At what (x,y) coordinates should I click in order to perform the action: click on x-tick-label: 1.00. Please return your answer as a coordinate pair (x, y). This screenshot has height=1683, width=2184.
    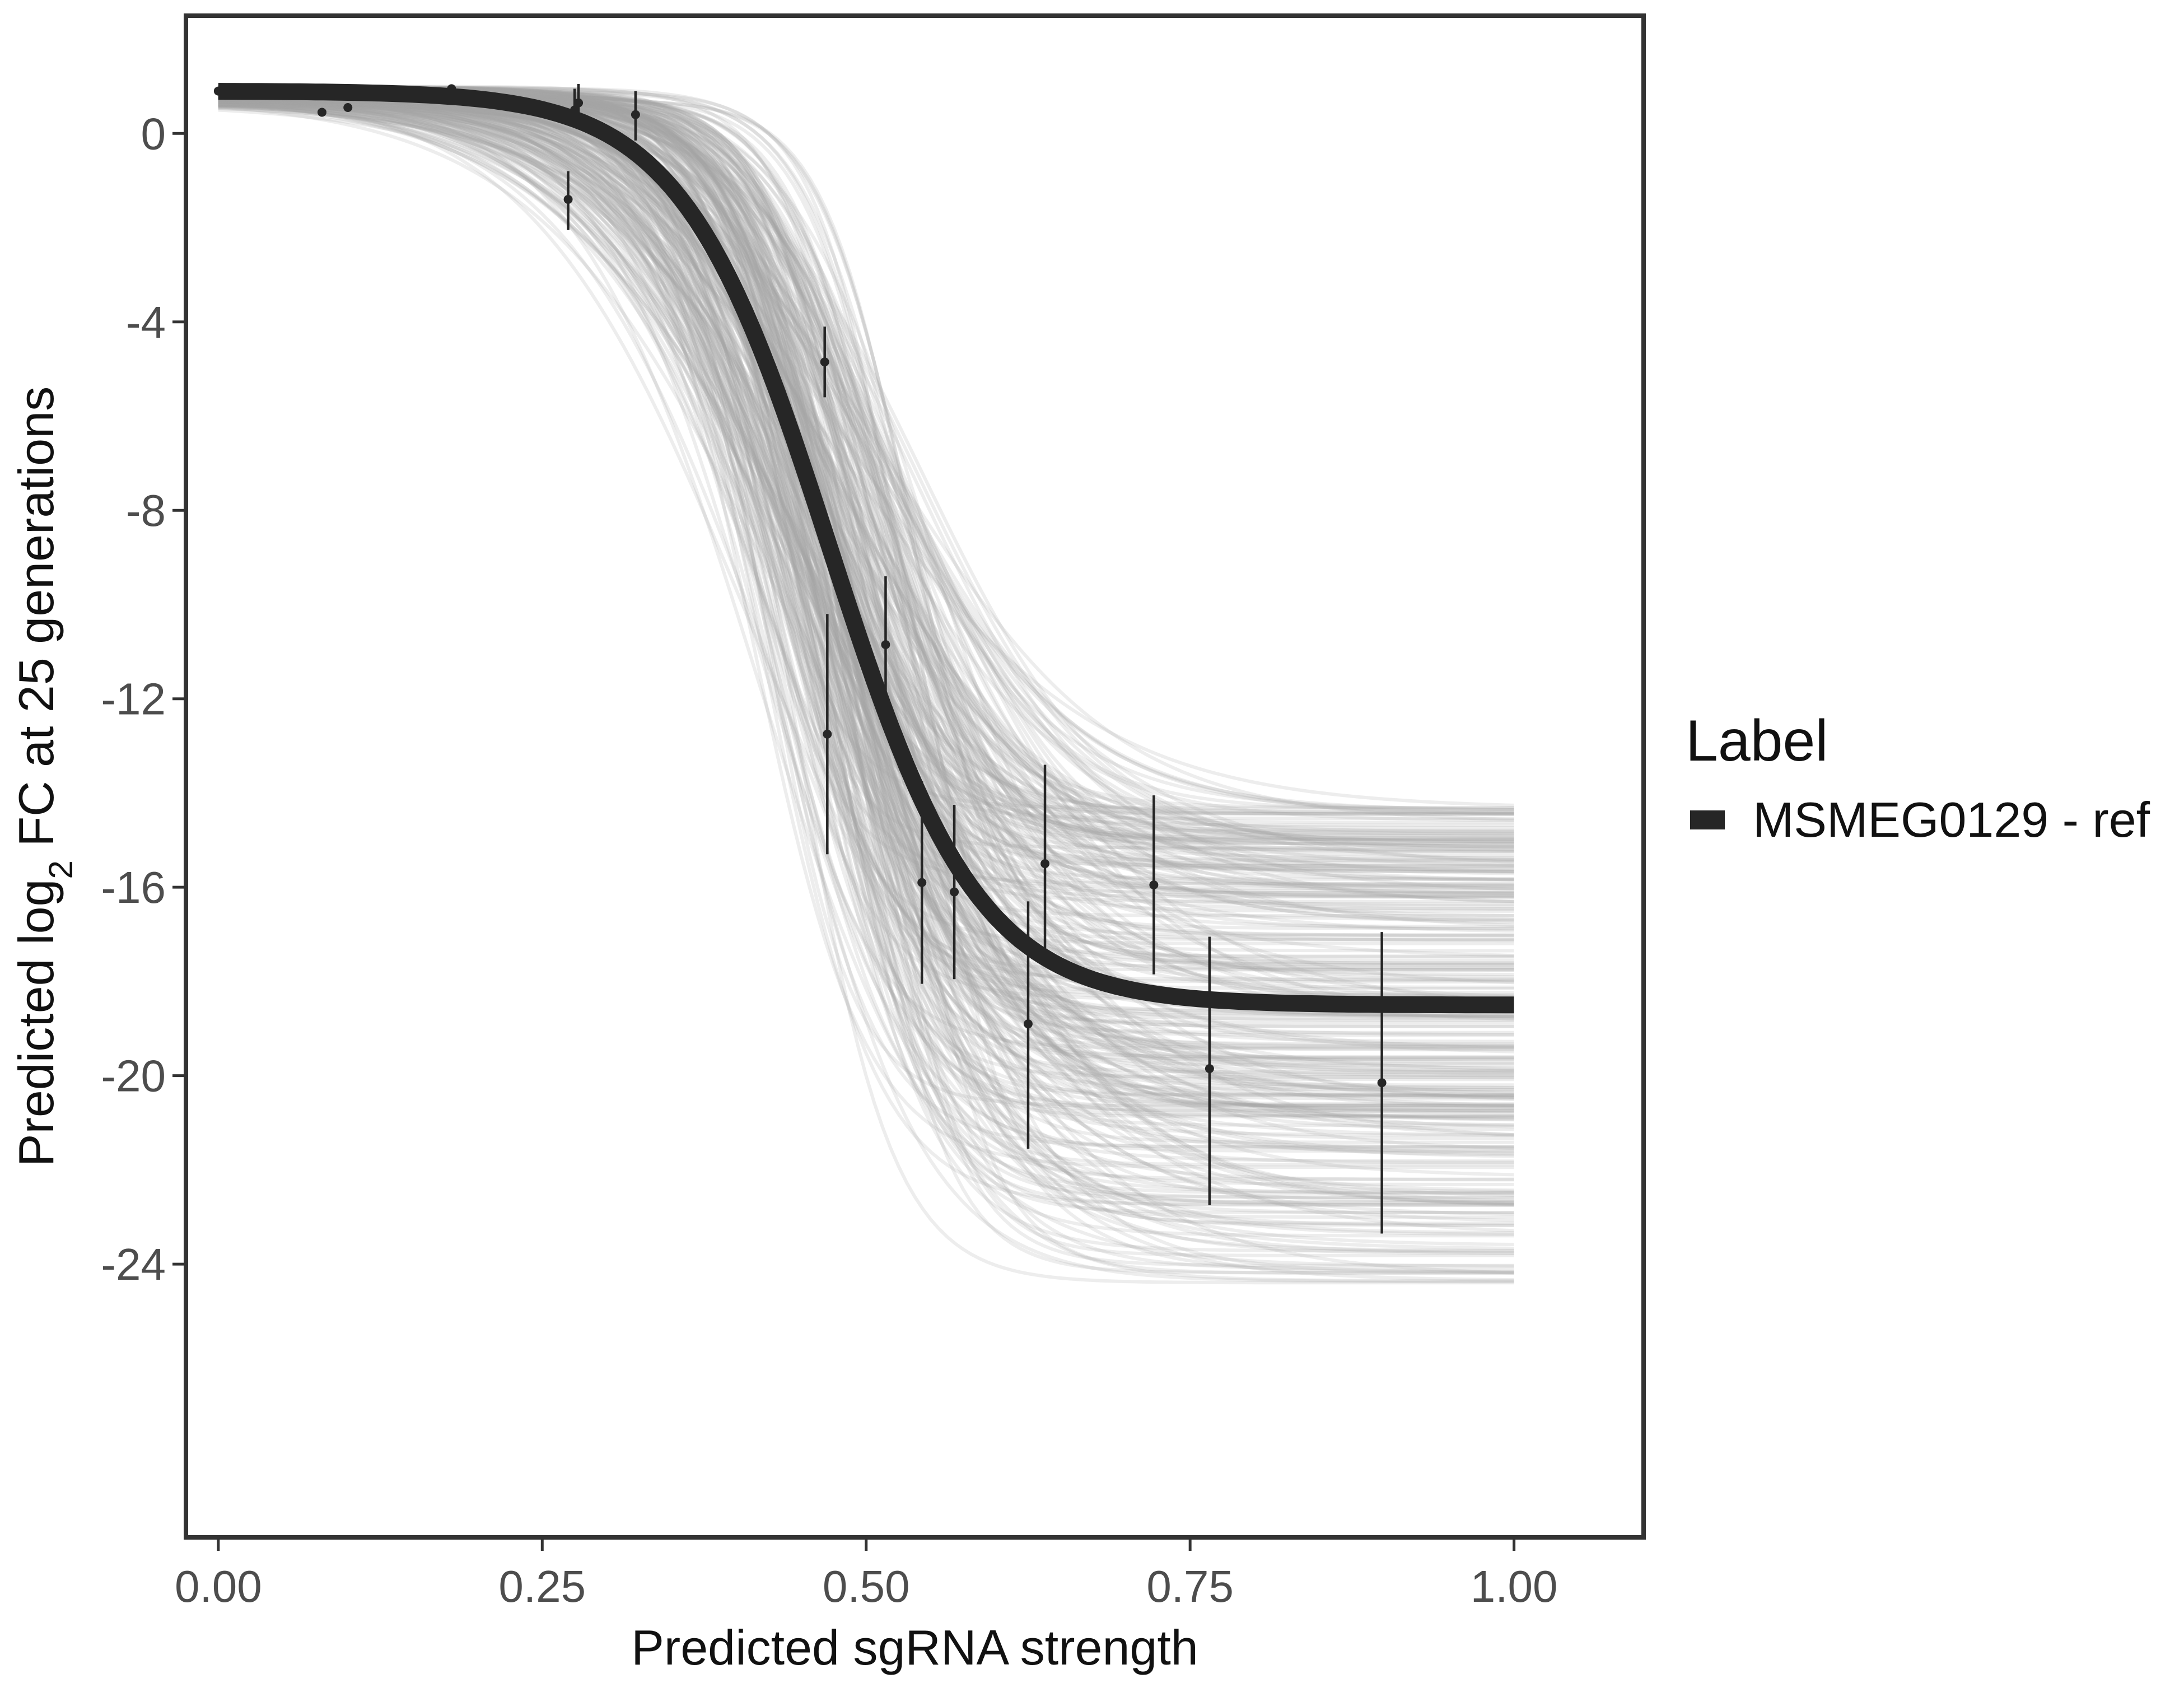
    Looking at the image, I should click on (1515, 1586).